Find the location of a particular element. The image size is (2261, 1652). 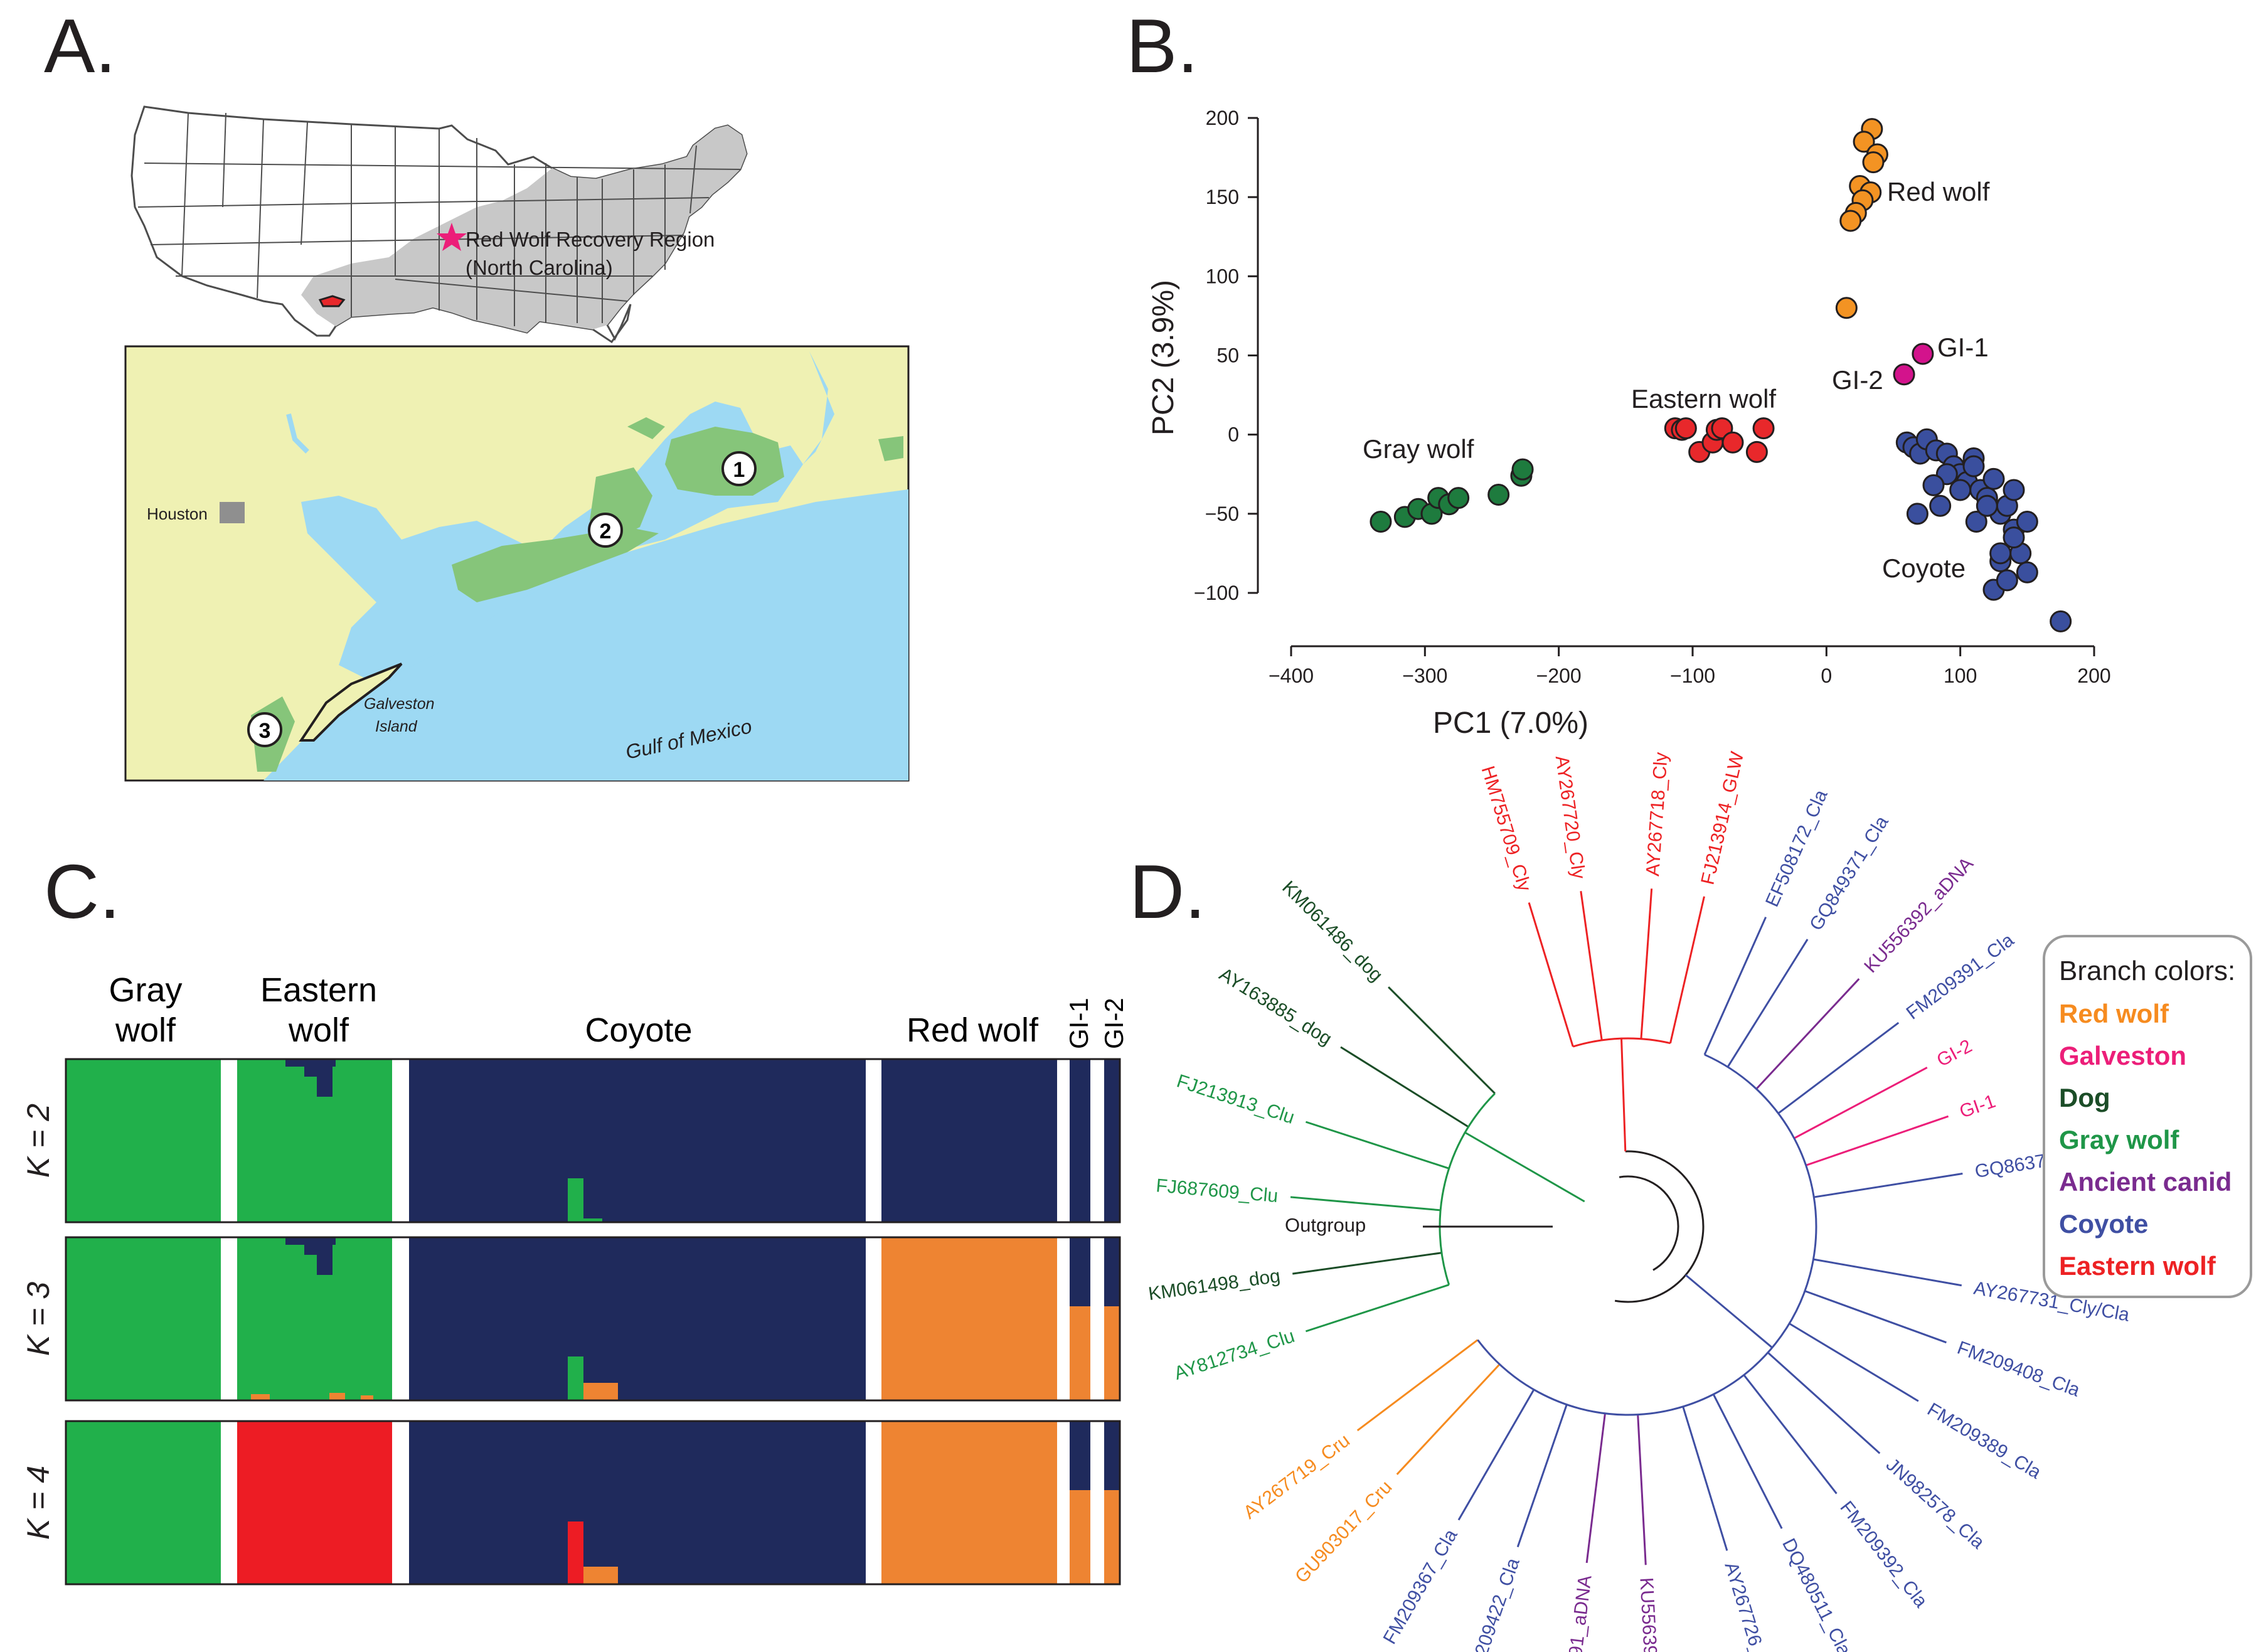

outgroup-label: Outgroup is located at coordinates (1325, 1225).